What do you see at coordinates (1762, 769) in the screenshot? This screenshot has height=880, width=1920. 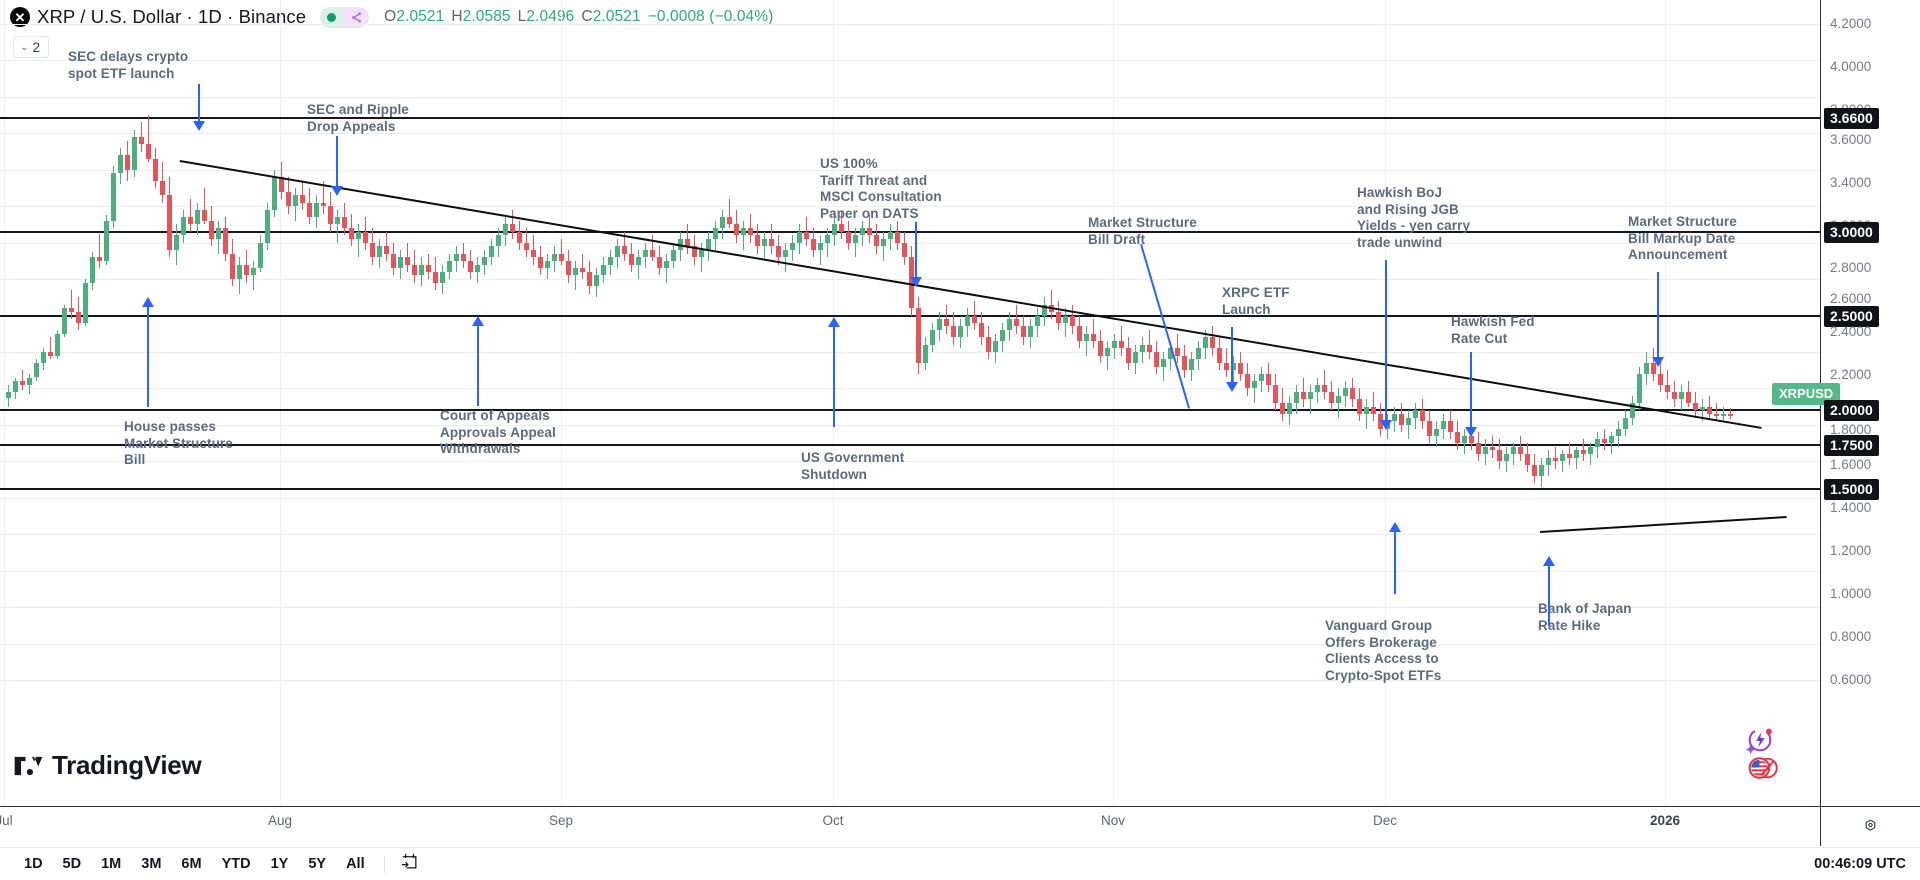 I see `us-flag-badge-icon` at bounding box center [1762, 769].